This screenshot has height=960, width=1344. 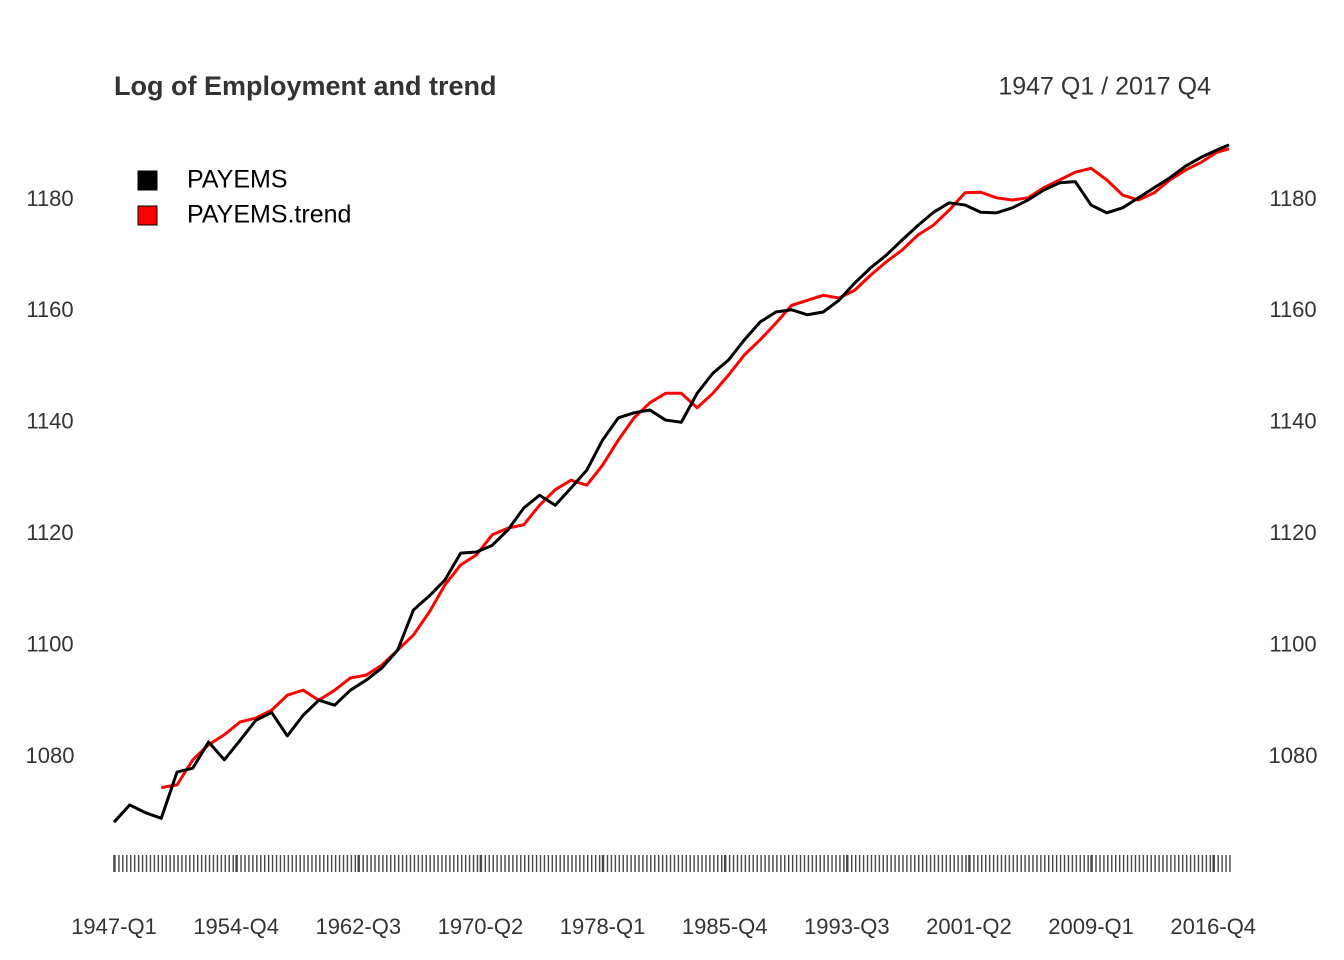 What do you see at coordinates (603, 926) in the screenshot?
I see `x-tick-label: 1978-Q1` at bounding box center [603, 926].